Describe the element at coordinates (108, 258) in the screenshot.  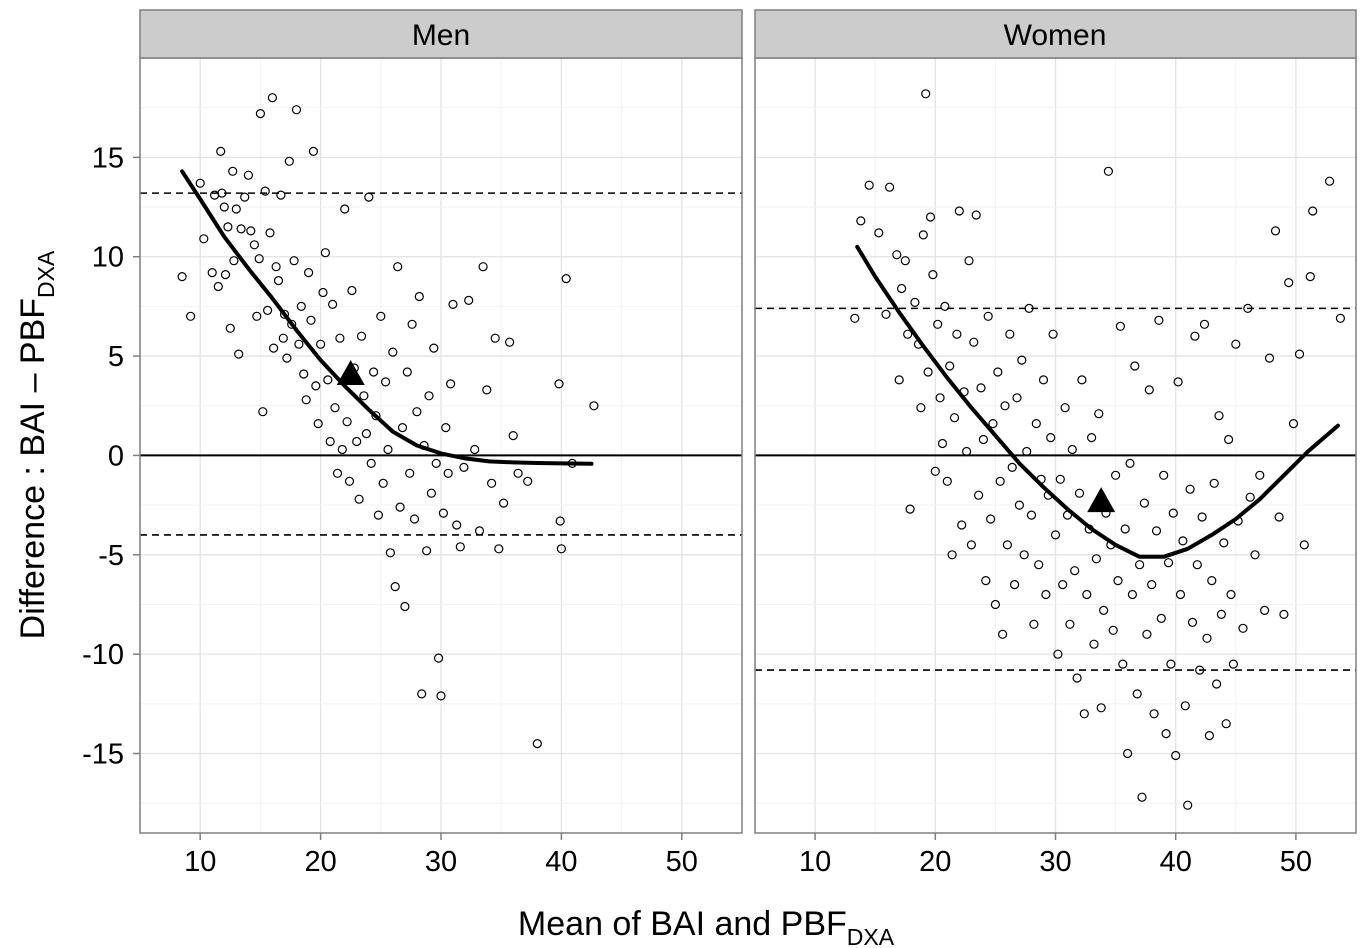
I see `y-tick-label: 10` at that location.